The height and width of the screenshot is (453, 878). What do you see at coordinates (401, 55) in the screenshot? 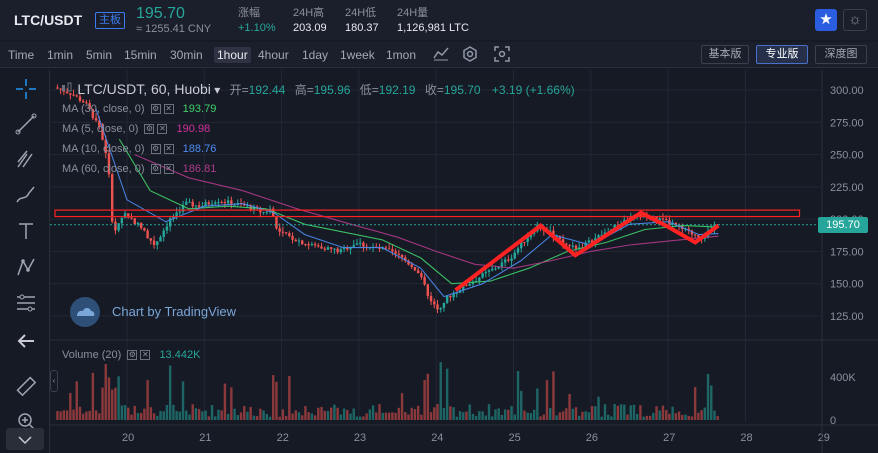
I see `timeframe-1mon: 1mon` at bounding box center [401, 55].